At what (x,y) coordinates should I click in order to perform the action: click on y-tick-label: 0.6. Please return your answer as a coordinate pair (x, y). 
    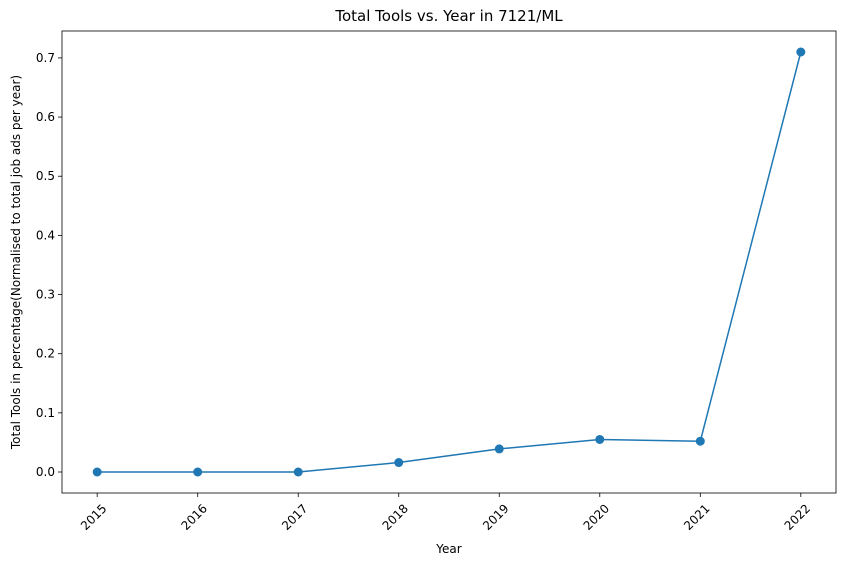
    Looking at the image, I should click on (45, 117).